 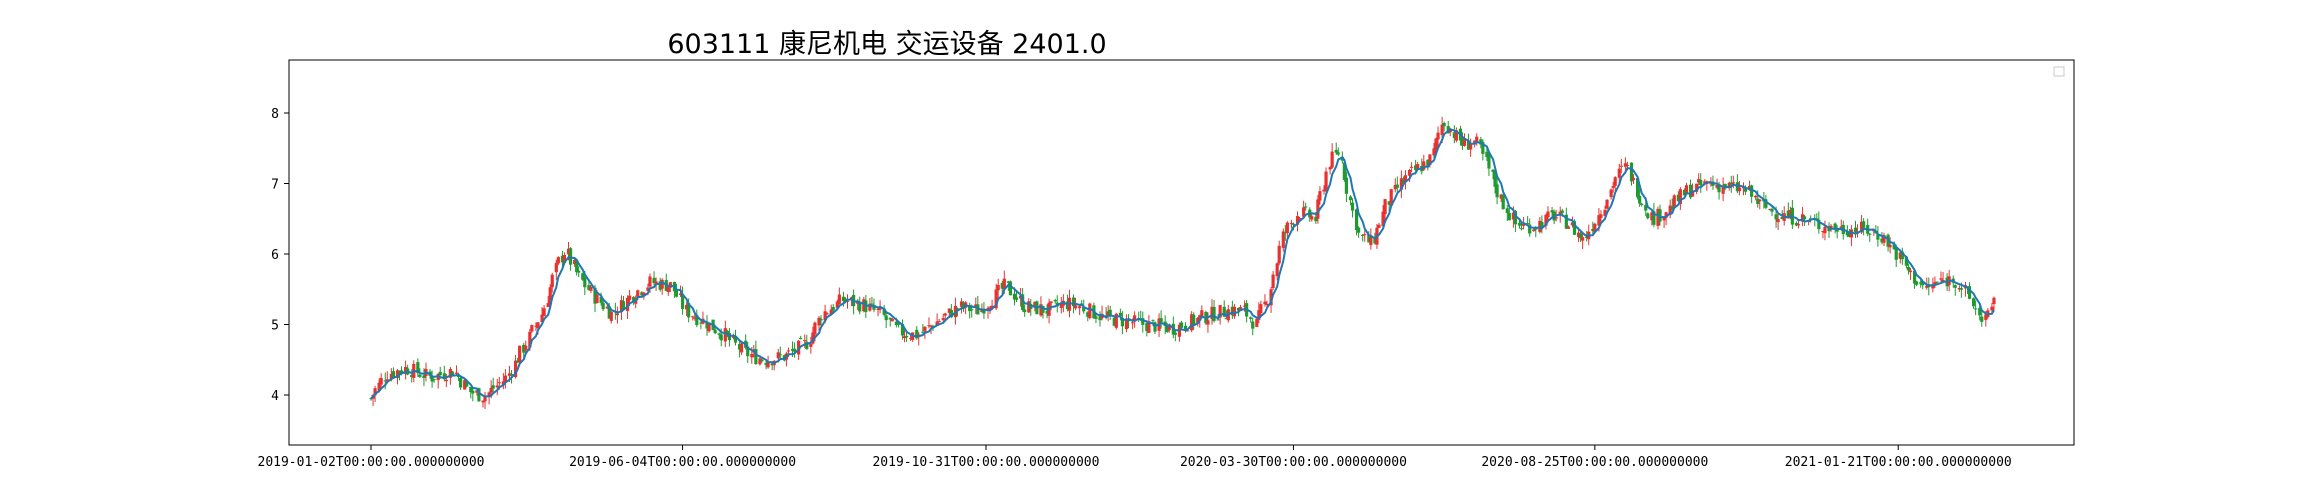 I want to click on x-tick-label: 2019-01-02T00:00:00.000000000, so click(x=371, y=462).